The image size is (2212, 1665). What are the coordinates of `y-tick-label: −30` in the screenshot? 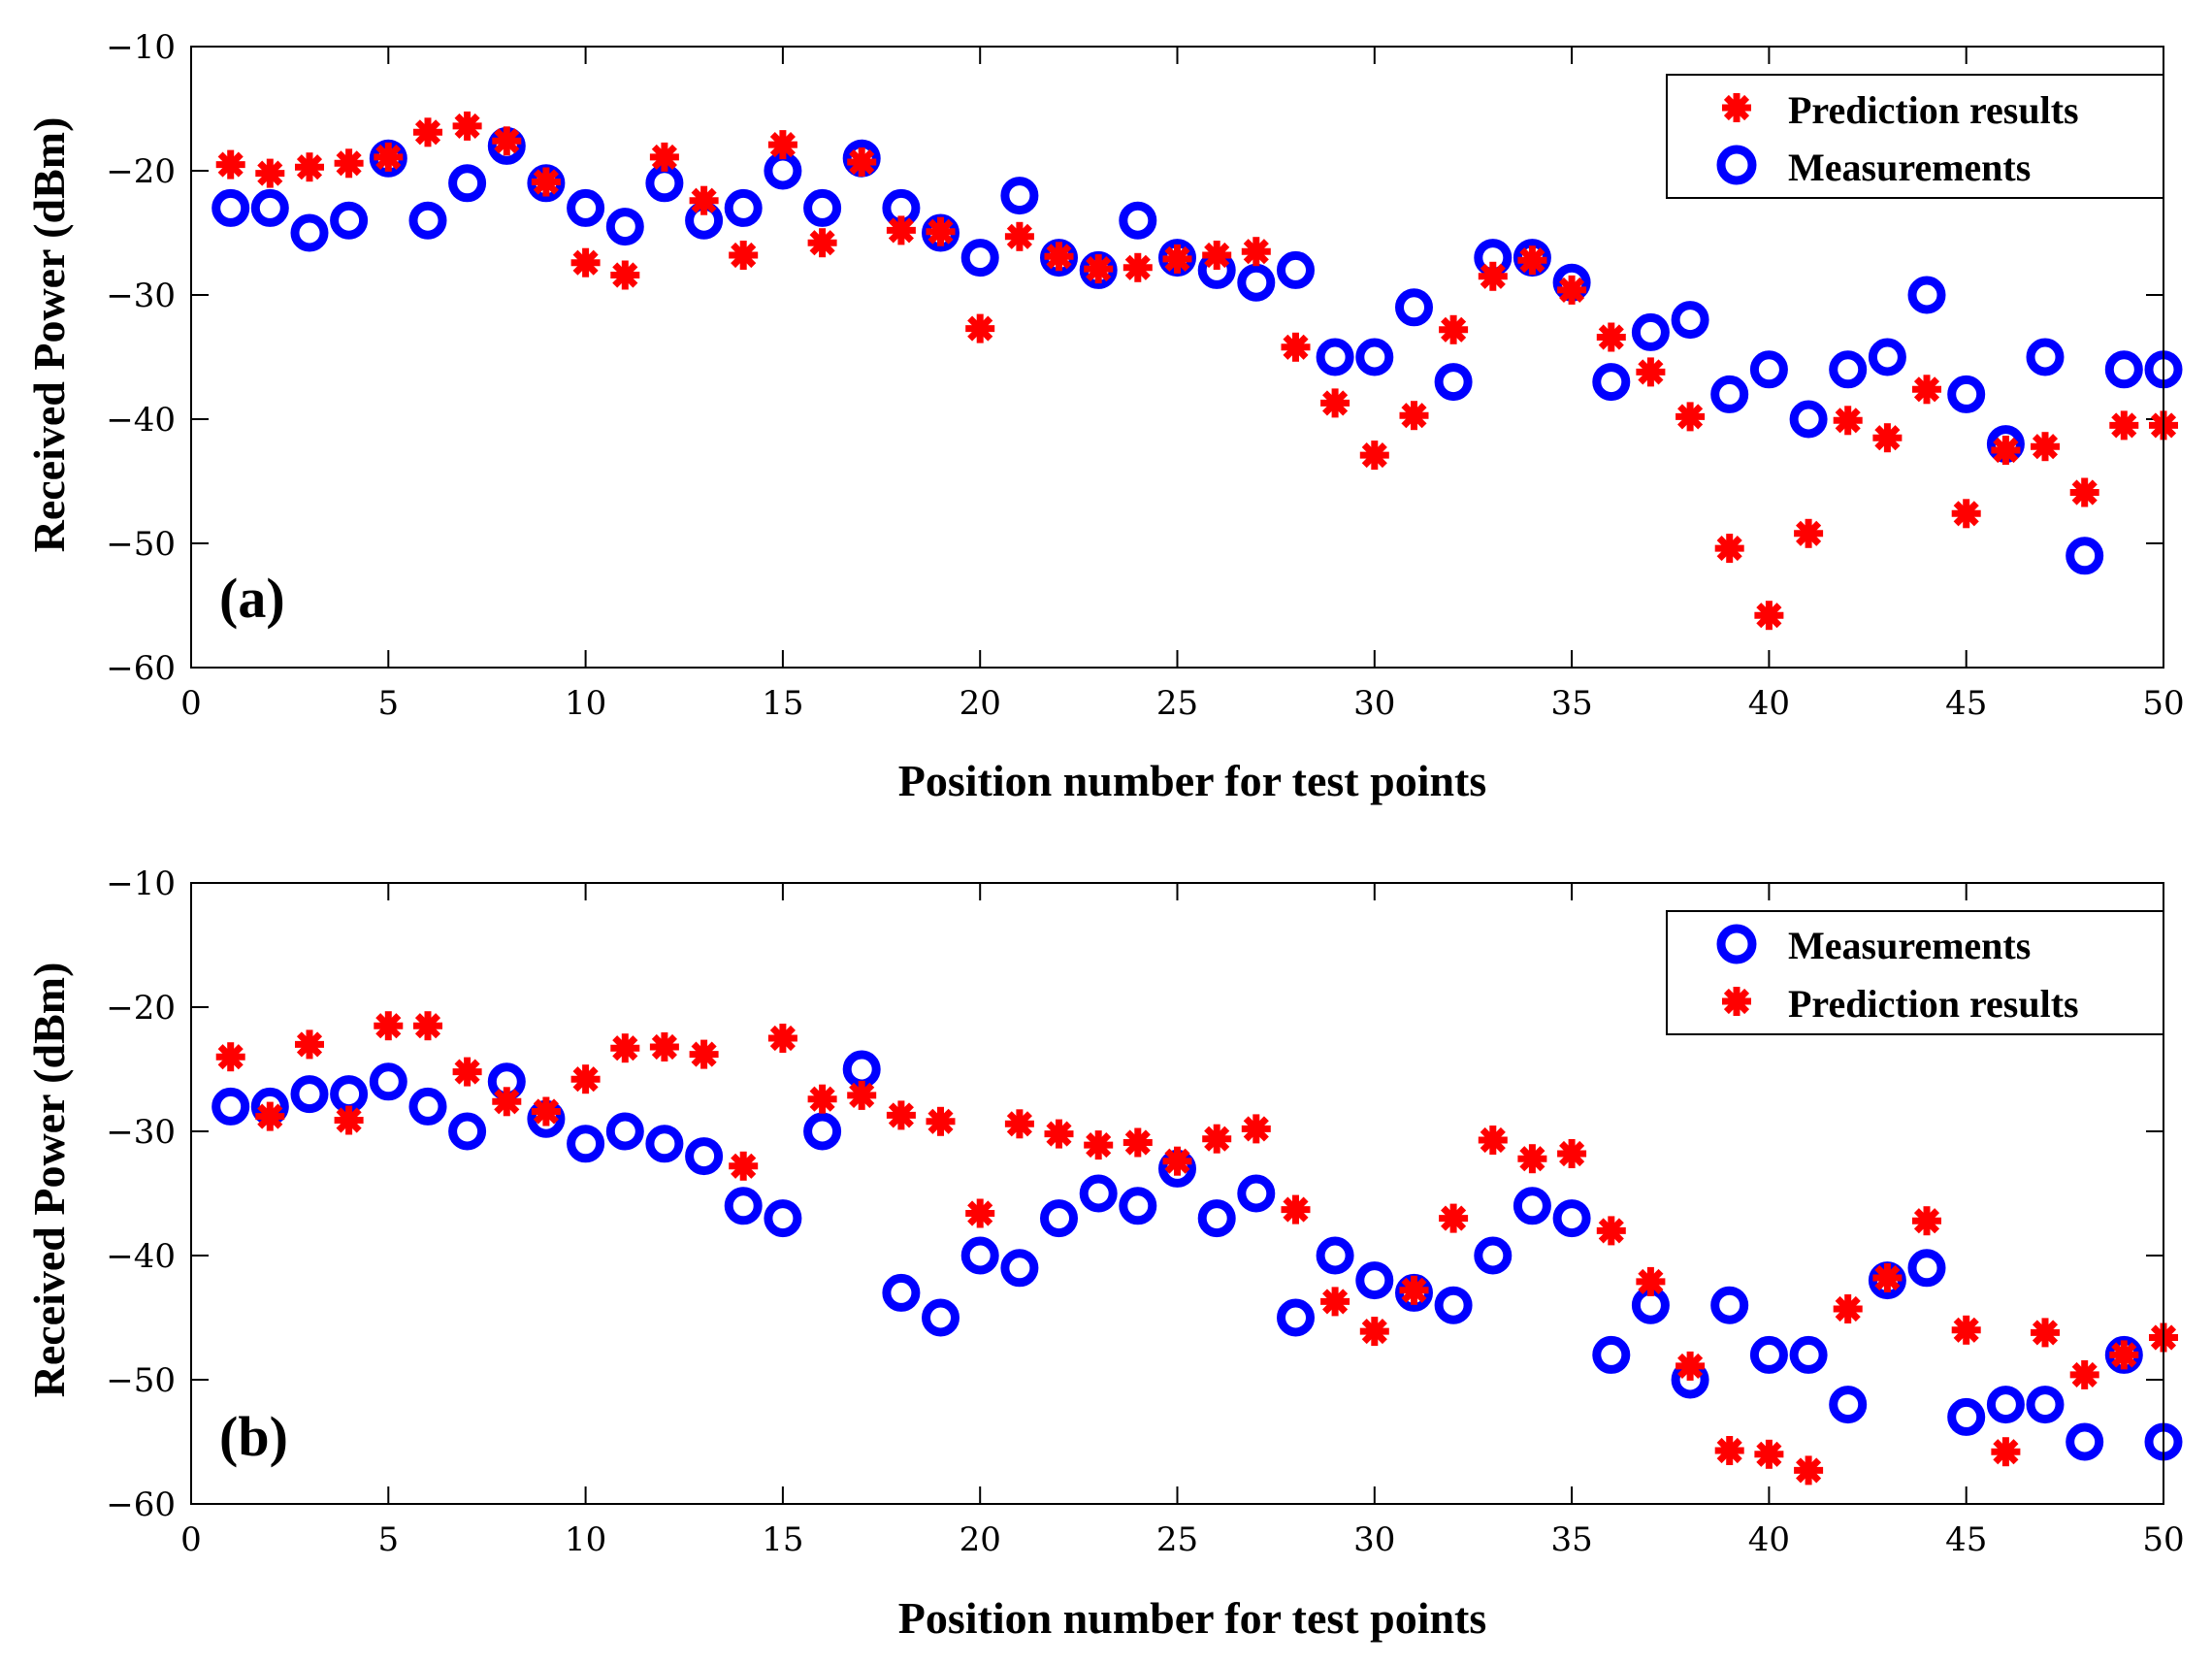 It's located at (141, 1132).